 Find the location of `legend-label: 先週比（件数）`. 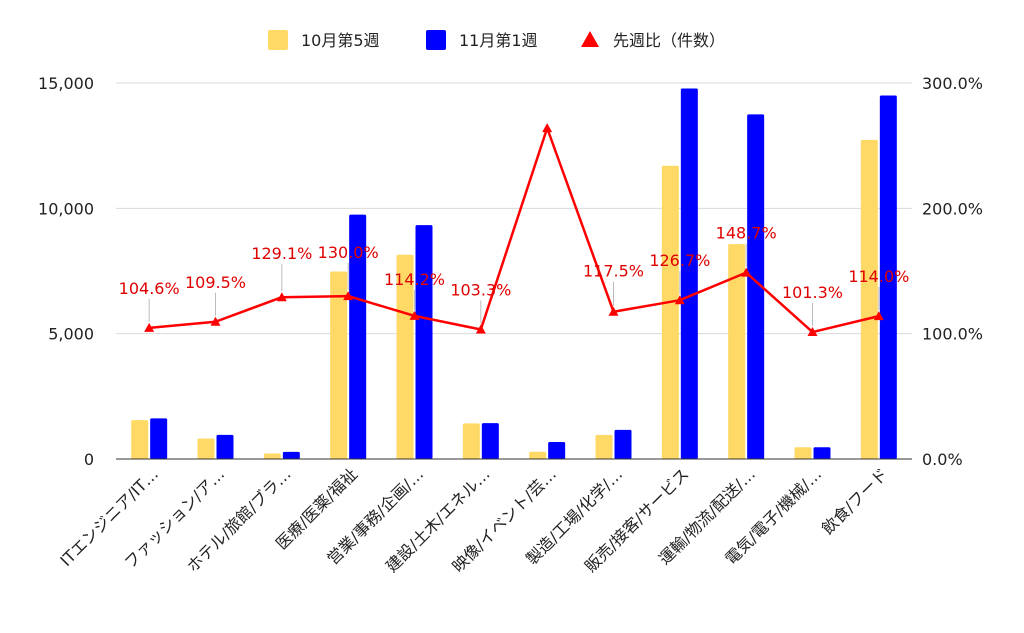

legend-label: 先週比（件数） is located at coordinates (669, 40).